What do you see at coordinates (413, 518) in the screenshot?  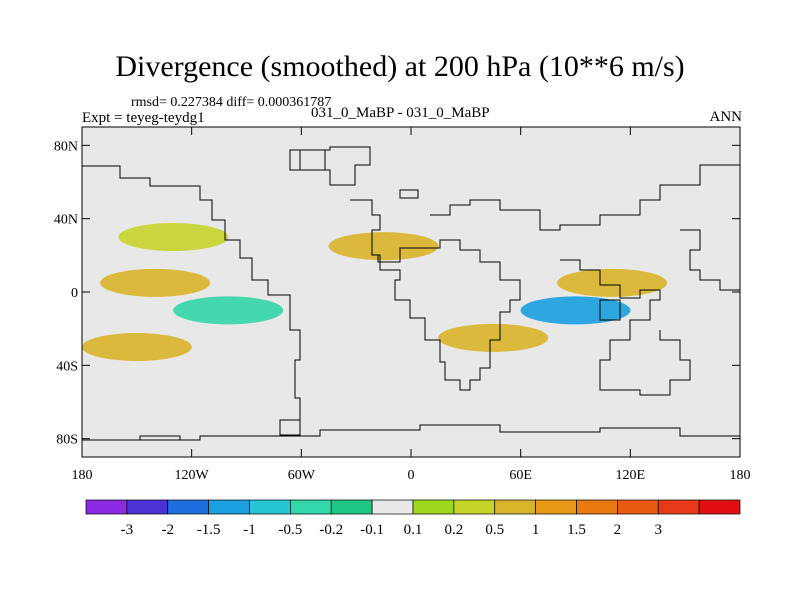 I see `colorbar: -3 -2 -1.5 -1 -0.5 -0.2 -0.1 0.1 0.2 0.5 1 1.5 2 3` at bounding box center [413, 518].